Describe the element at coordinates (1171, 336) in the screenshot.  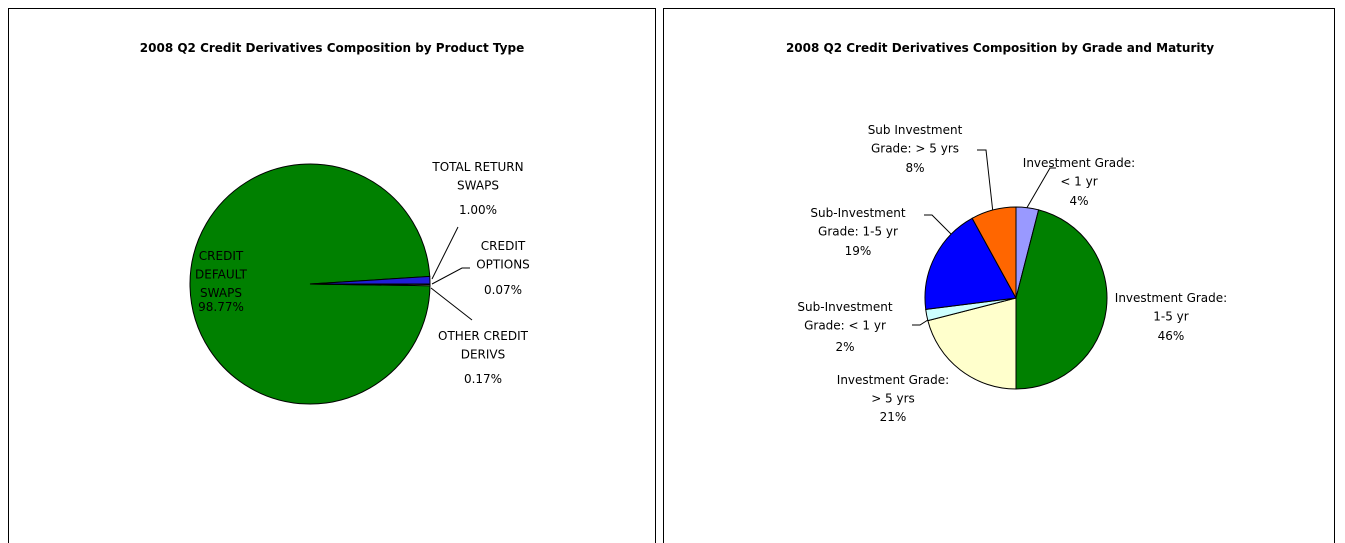
I see `value-label: 46%` at that location.